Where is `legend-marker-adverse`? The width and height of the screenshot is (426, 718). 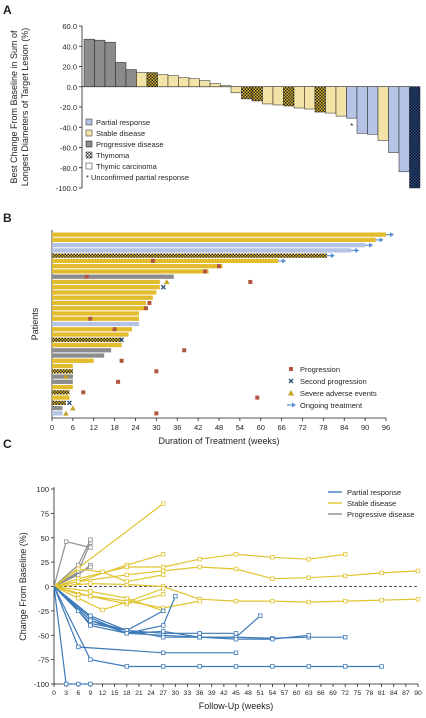 legend-marker-adverse is located at coordinates (291, 393).